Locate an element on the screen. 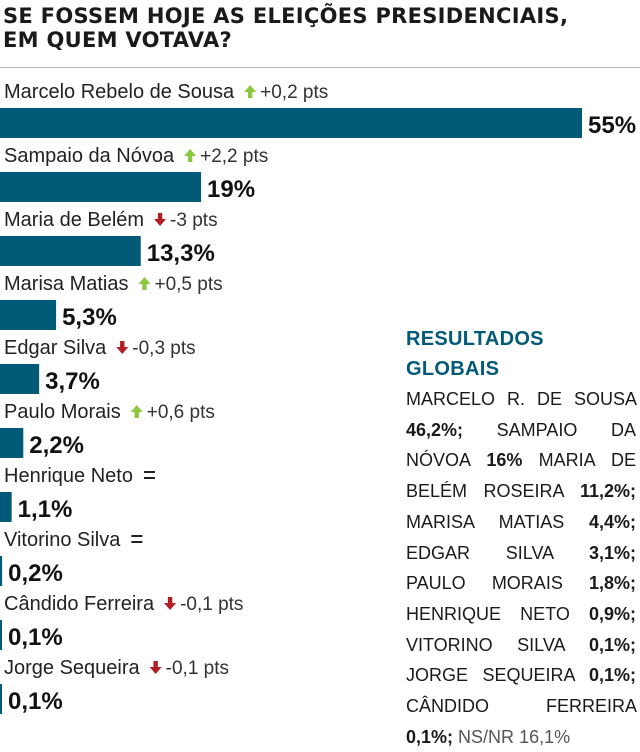  row-maria-de-belem: Maria de Belém -3 pts 13,3% is located at coordinates (109, 238).